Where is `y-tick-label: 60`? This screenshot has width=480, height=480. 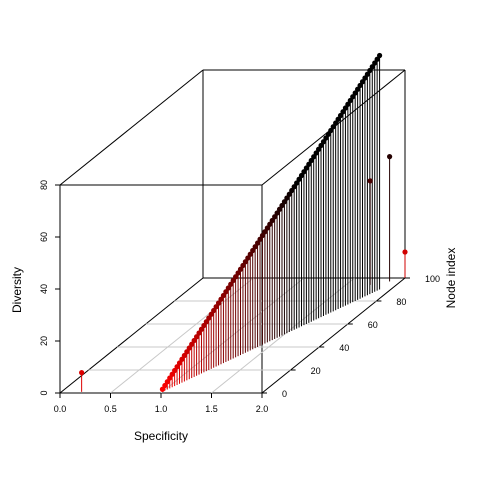 y-tick-label: 60 is located at coordinates (373, 325).